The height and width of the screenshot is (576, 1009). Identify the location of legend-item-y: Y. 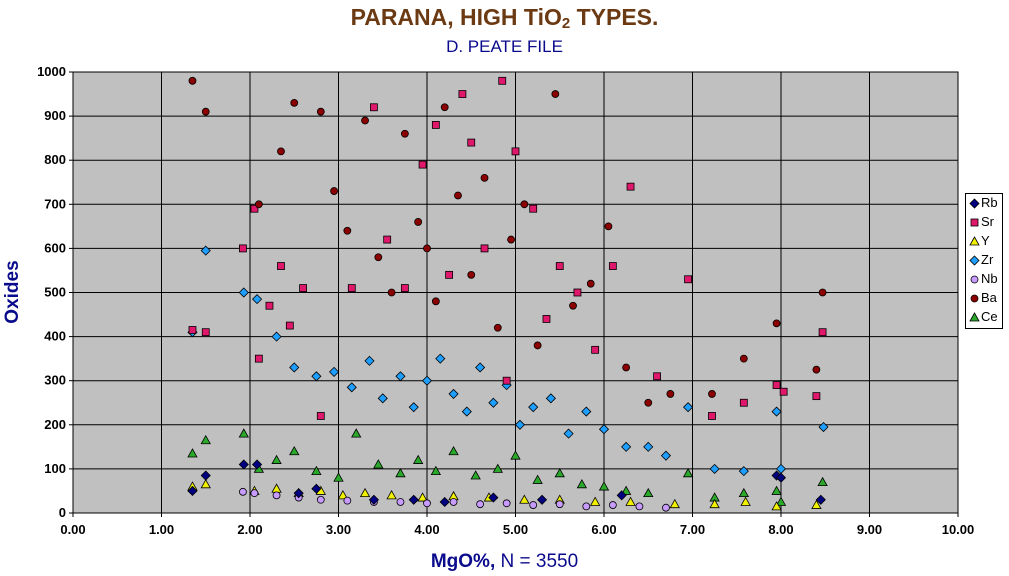
(984, 241).